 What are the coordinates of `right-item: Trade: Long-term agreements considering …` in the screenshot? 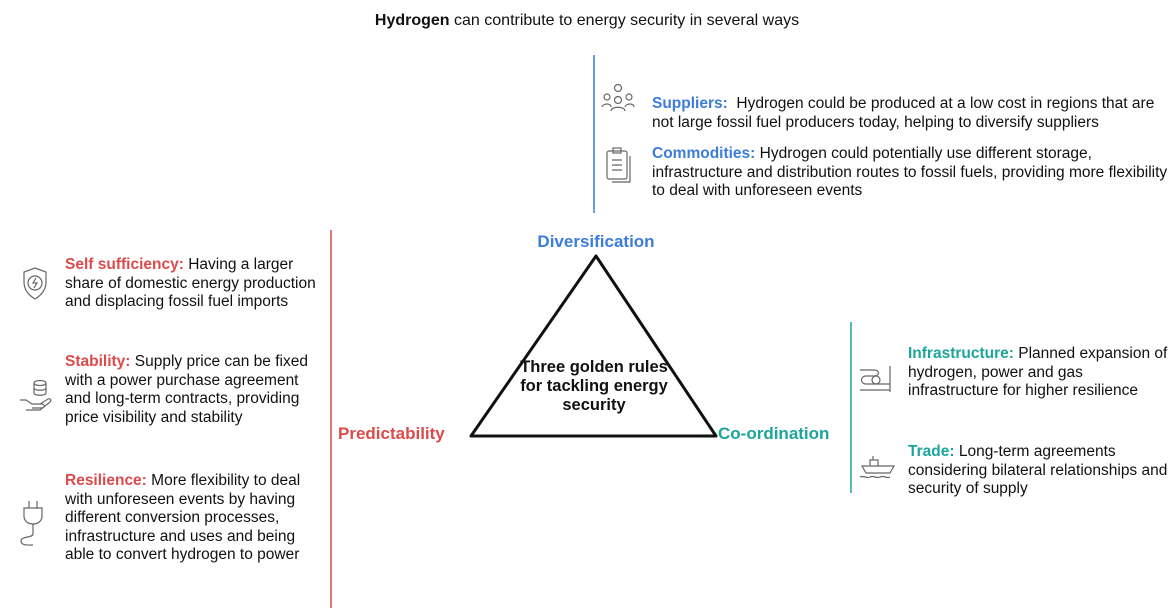 It's located at (1040, 471).